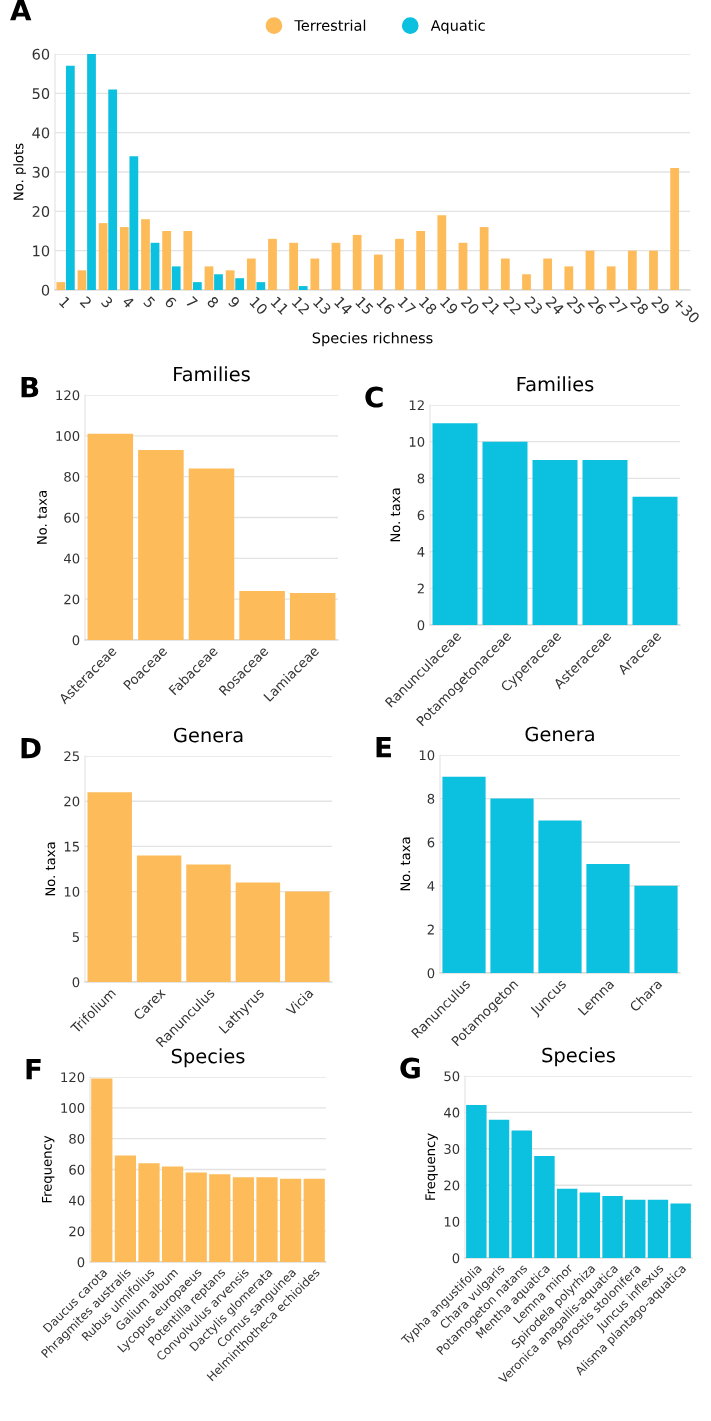 The height and width of the screenshot is (1421, 711). Describe the element at coordinates (322, 306) in the screenshot. I see `x-tick-label: 13` at that location.